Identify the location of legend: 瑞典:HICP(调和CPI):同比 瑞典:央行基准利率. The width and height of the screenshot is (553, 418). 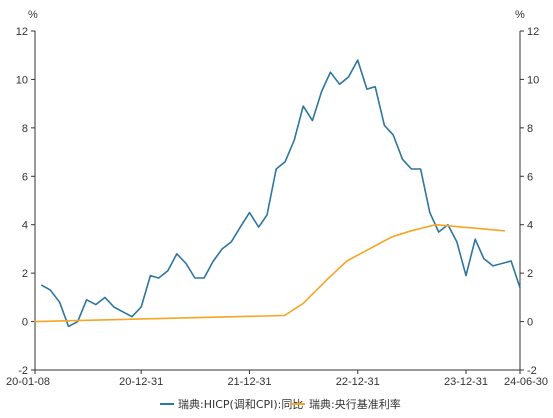
(280, 404).